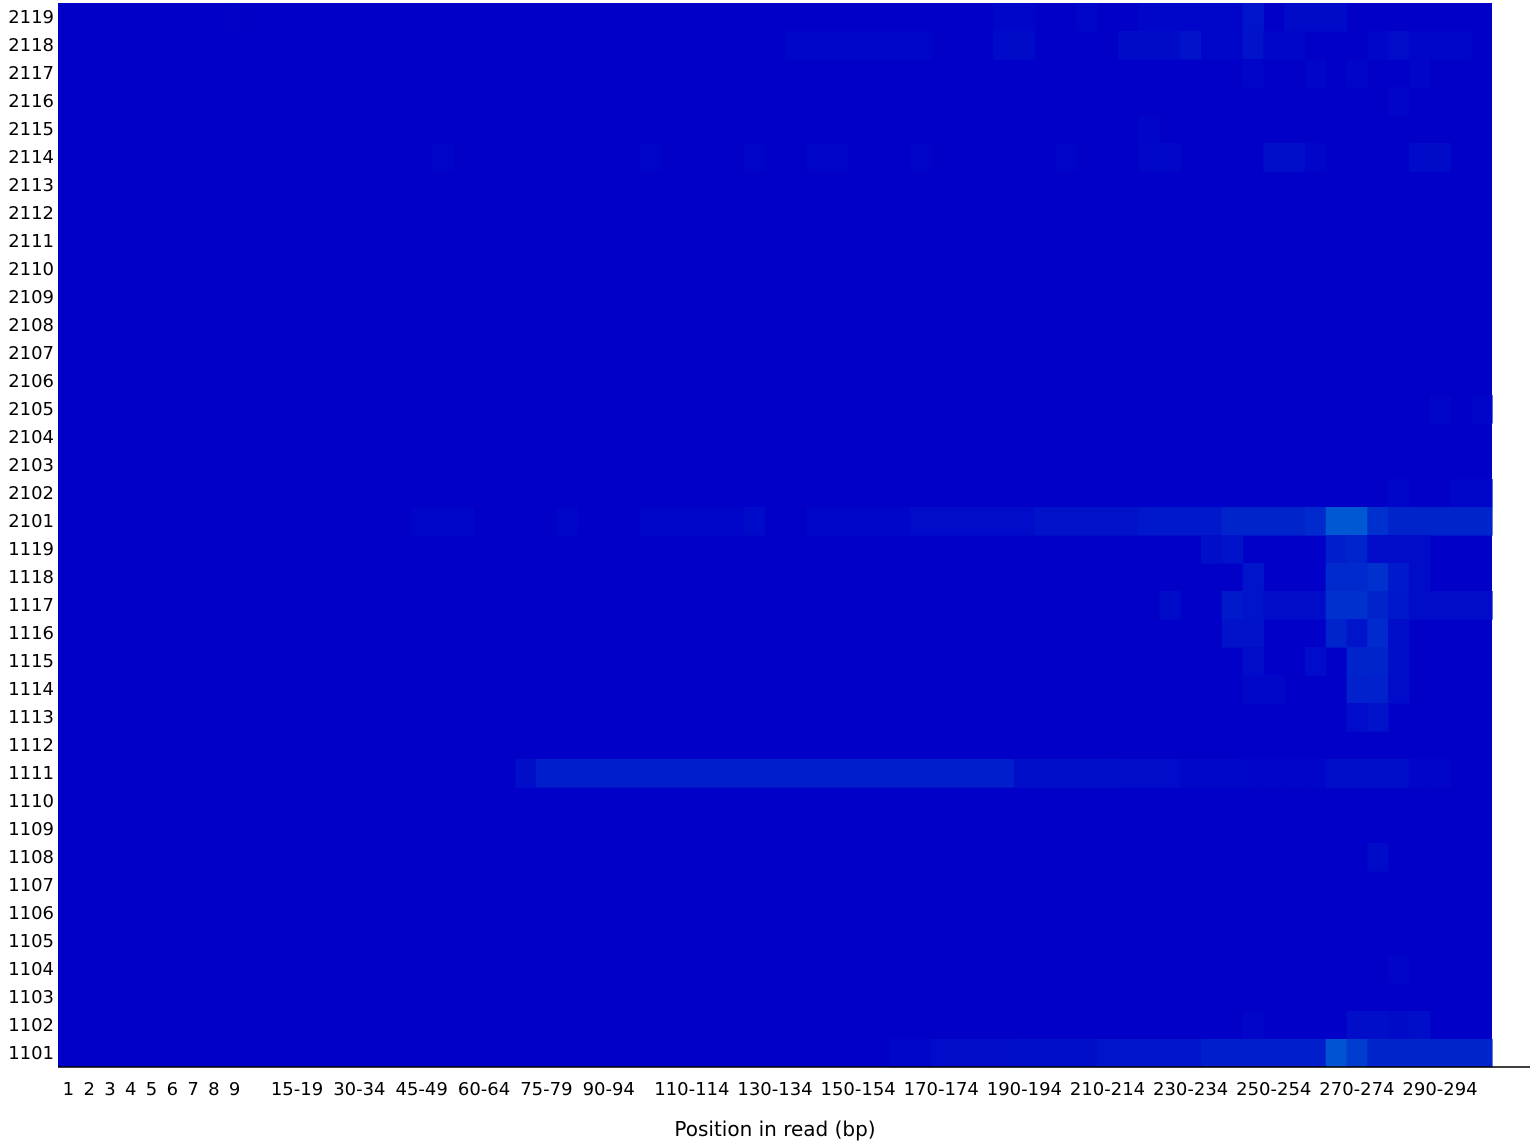 This screenshot has width=1535, height=1147. What do you see at coordinates (31, 941) in the screenshot?
I see `y-tick-label: 1105` at bounding box center [31, 941].